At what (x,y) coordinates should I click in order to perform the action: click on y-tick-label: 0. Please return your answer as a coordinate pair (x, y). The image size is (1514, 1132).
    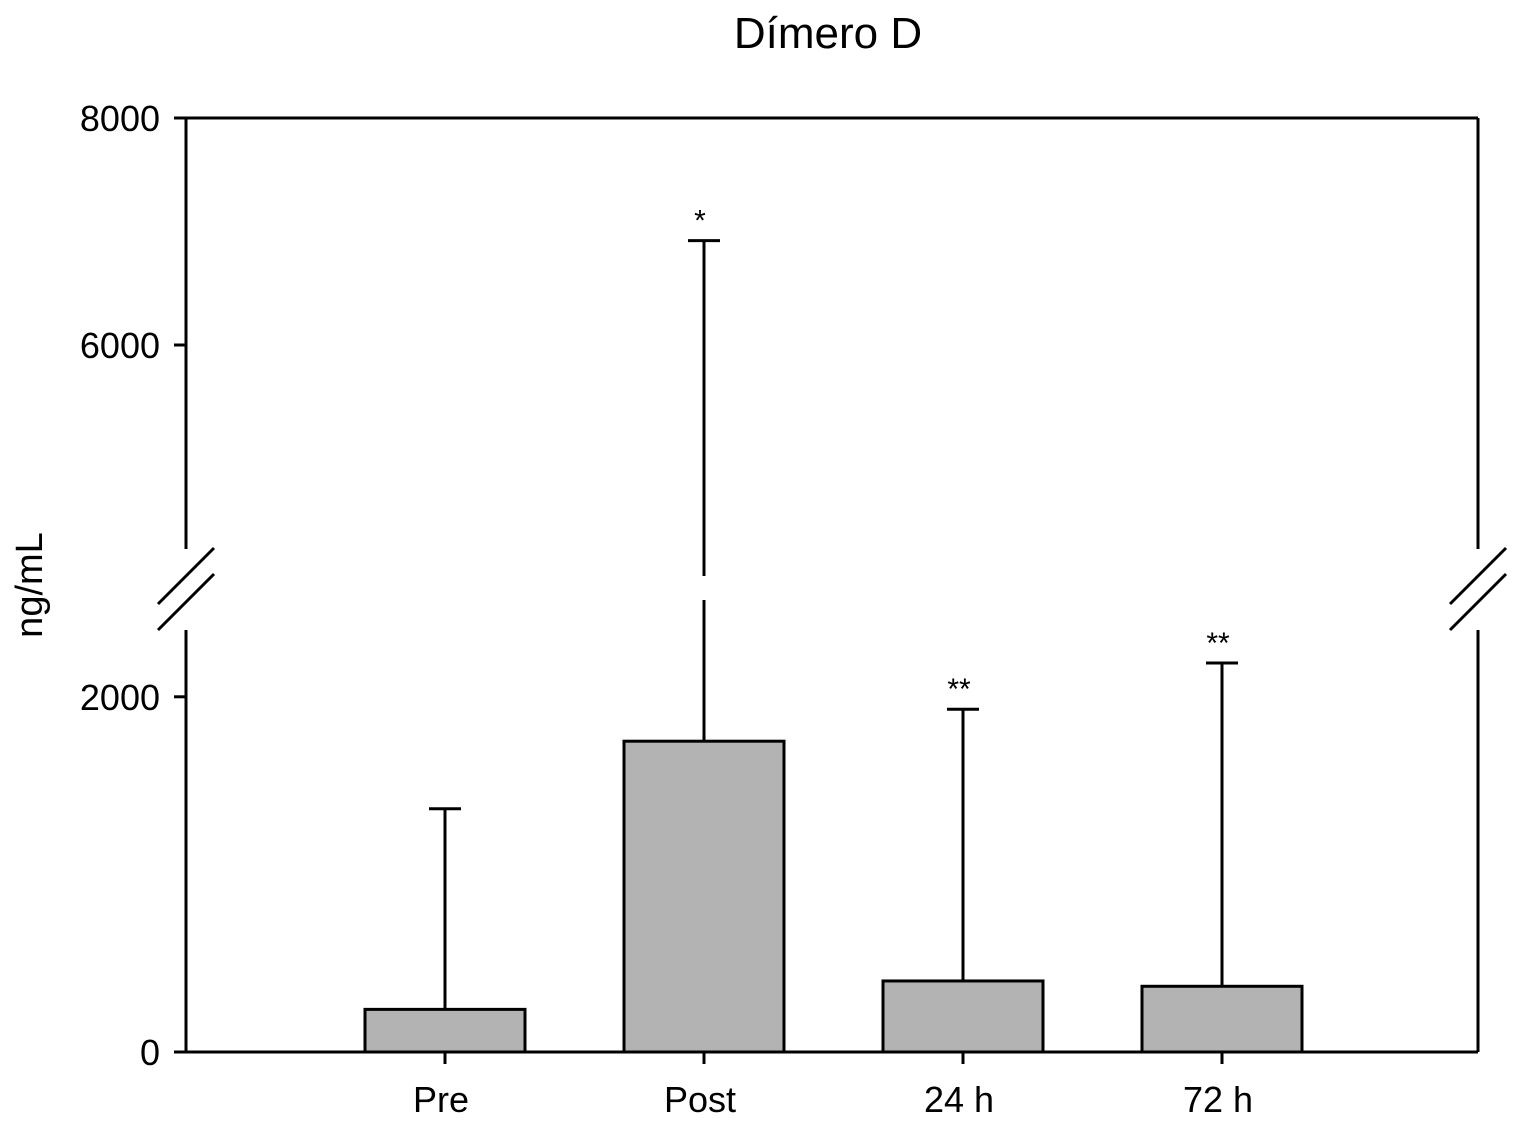
    Looking at the image, I should click on (150, 1052).